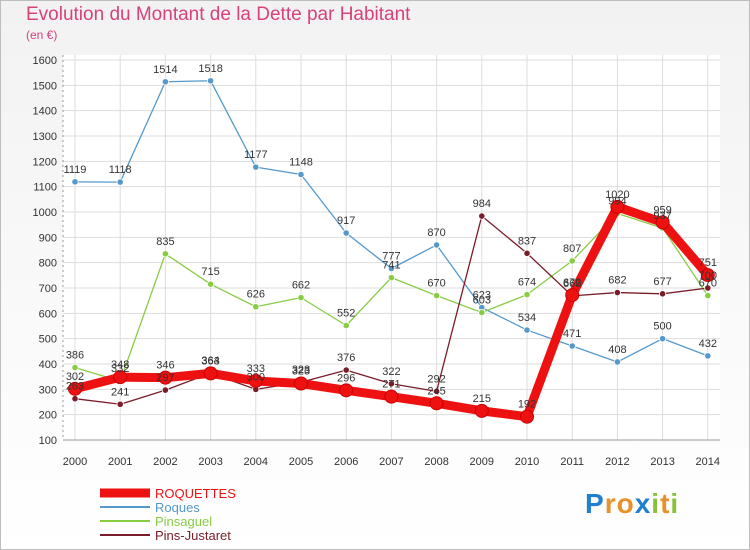 The image size is (750, 550). I want to click on data-label: 835, so click(165, 242).